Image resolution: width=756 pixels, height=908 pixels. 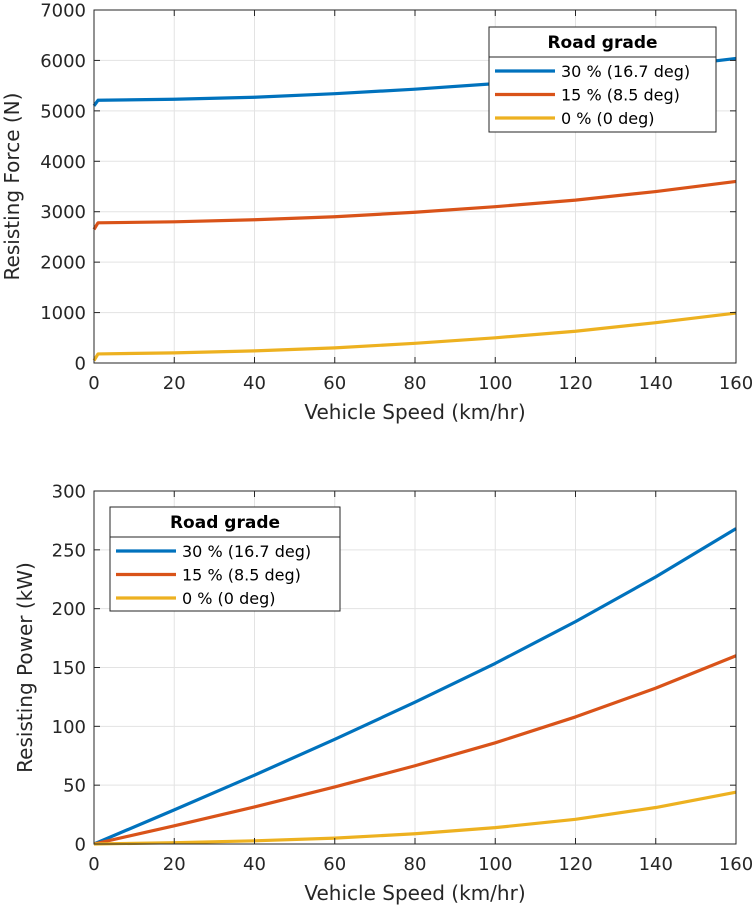 I want to click on y-tick-label: 150, so click(x=69, y=668).